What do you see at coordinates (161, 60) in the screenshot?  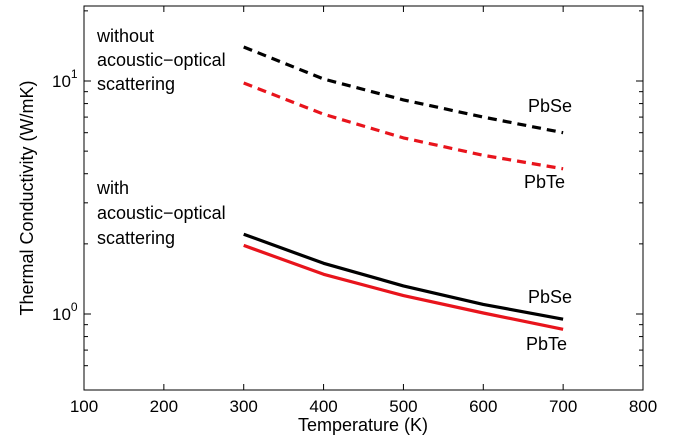 I see `annotation-without-line2: acoustic−optical` at bounding box center [161, 60].